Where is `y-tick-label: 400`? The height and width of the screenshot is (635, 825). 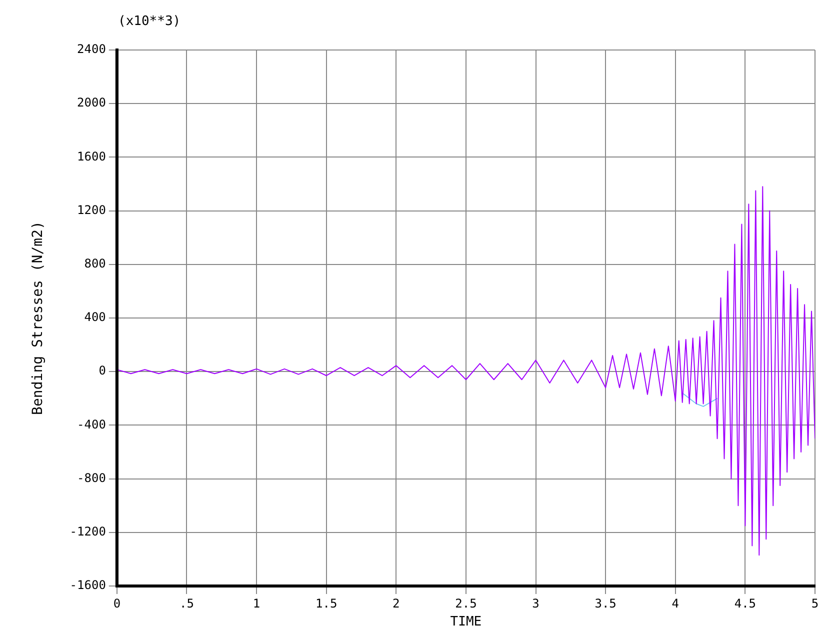
y-tick-label: 400 is located at coordinates (95, 317).